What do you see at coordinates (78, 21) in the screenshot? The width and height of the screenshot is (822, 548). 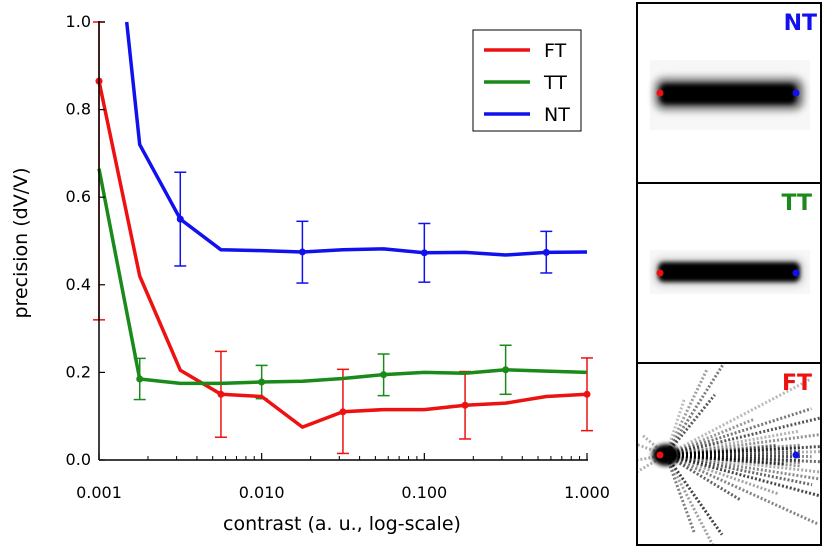 I see `y-tick-label: 1.0` at bounding box center [78, 21].